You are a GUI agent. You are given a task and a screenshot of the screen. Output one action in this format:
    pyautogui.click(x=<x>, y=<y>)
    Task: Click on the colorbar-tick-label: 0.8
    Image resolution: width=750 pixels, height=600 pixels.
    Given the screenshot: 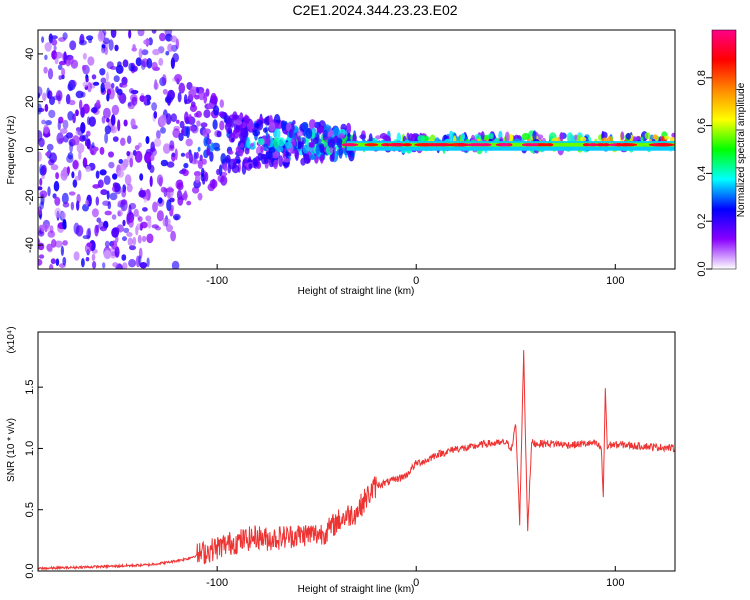 What is the action you would take?
    pyautogui.click(x=702, y=77)
    